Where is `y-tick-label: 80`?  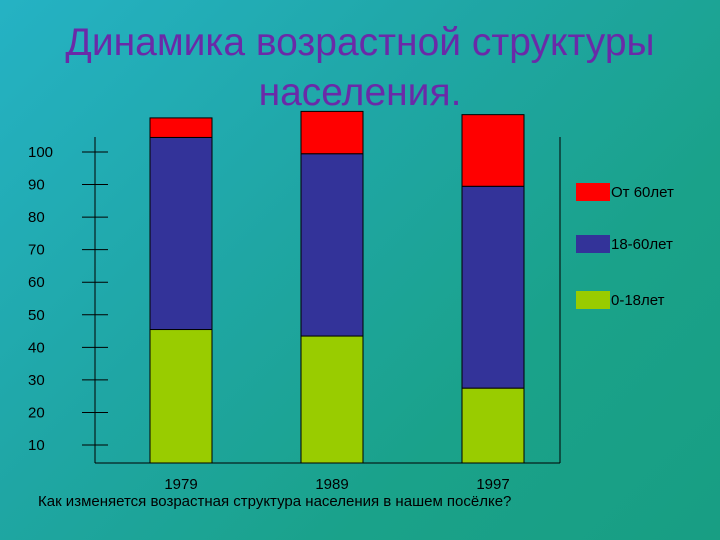 y-tick-label: 80 is located at coordinates (36, 217).